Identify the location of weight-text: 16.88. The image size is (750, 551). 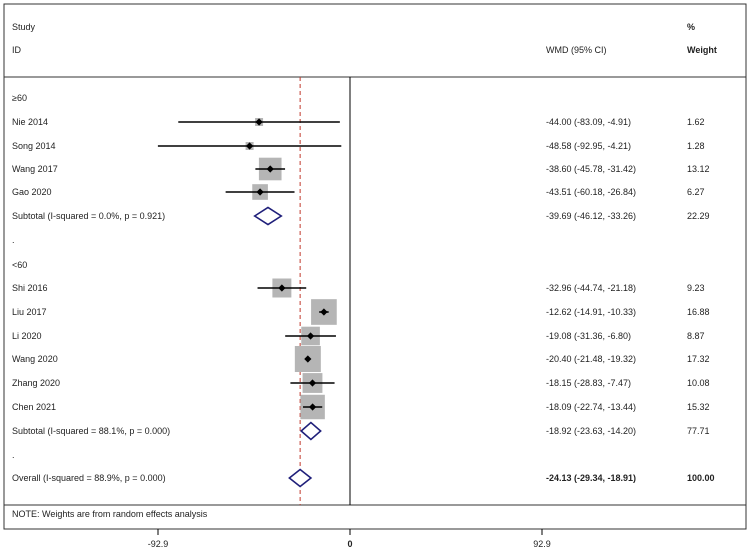
(698, 312).